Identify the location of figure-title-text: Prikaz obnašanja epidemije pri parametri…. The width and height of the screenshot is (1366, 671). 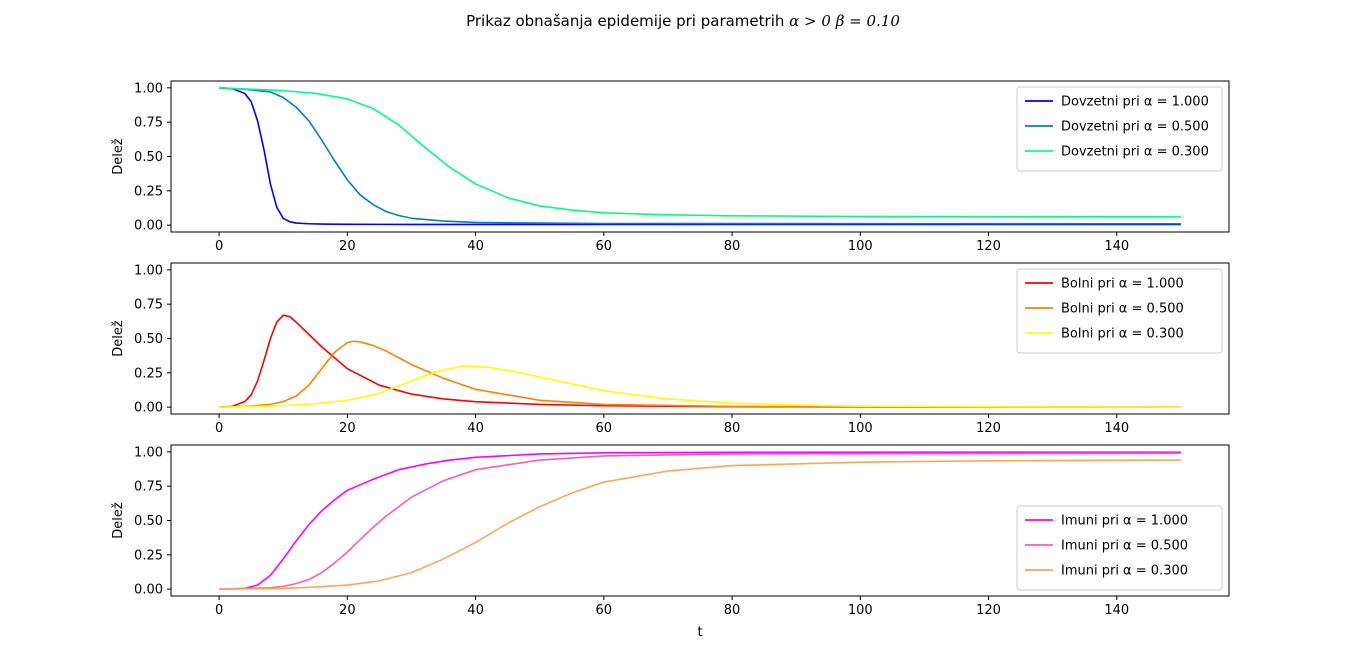
(628, 21).